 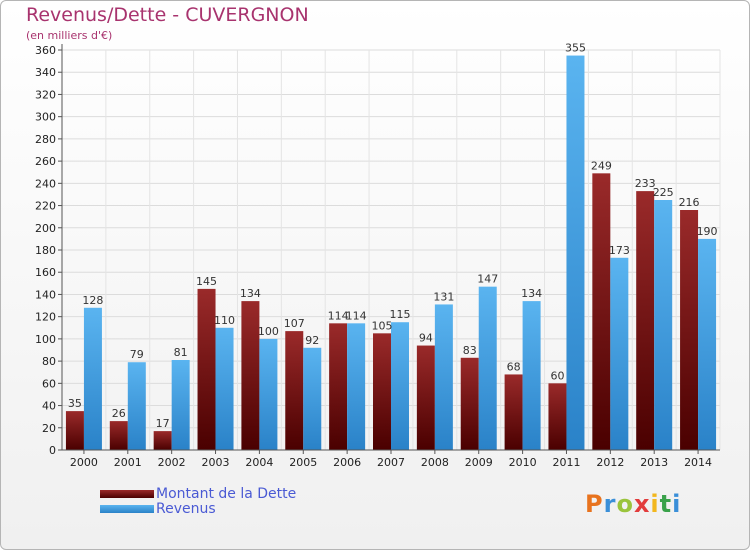 I want to click on y-tick-label: 340, so click(x=45, y=72).